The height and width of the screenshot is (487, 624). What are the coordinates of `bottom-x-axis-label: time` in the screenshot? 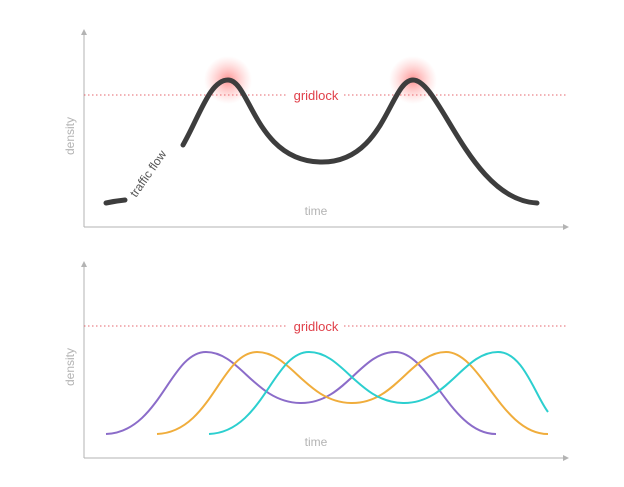 It's located at (316, 442).